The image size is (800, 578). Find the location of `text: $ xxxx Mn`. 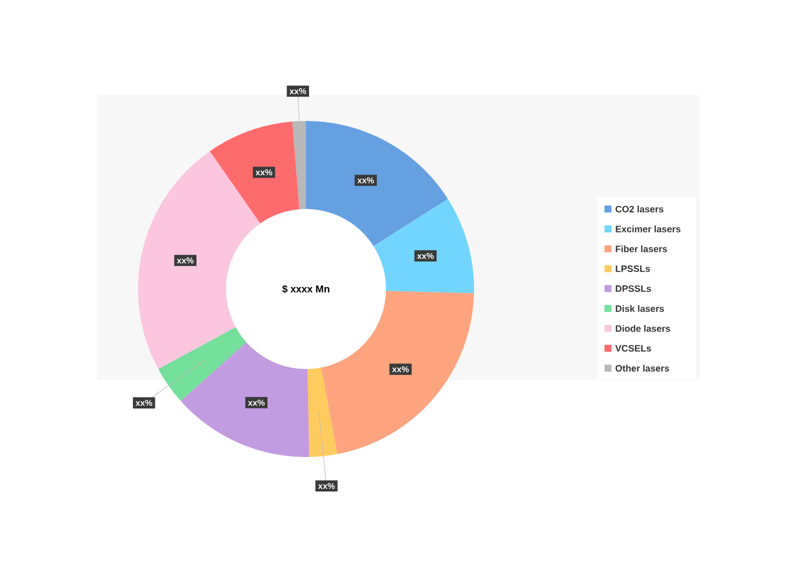

text: $ xxxx Mn is located at coordinates (306, 289).